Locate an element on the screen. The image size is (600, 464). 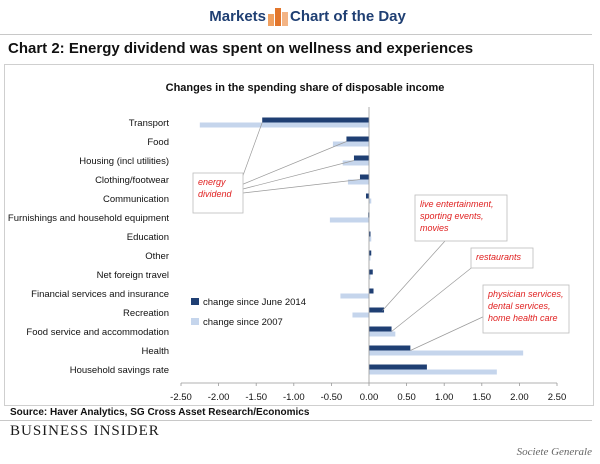
category-label: Communication is located at coordinates (136, 199).